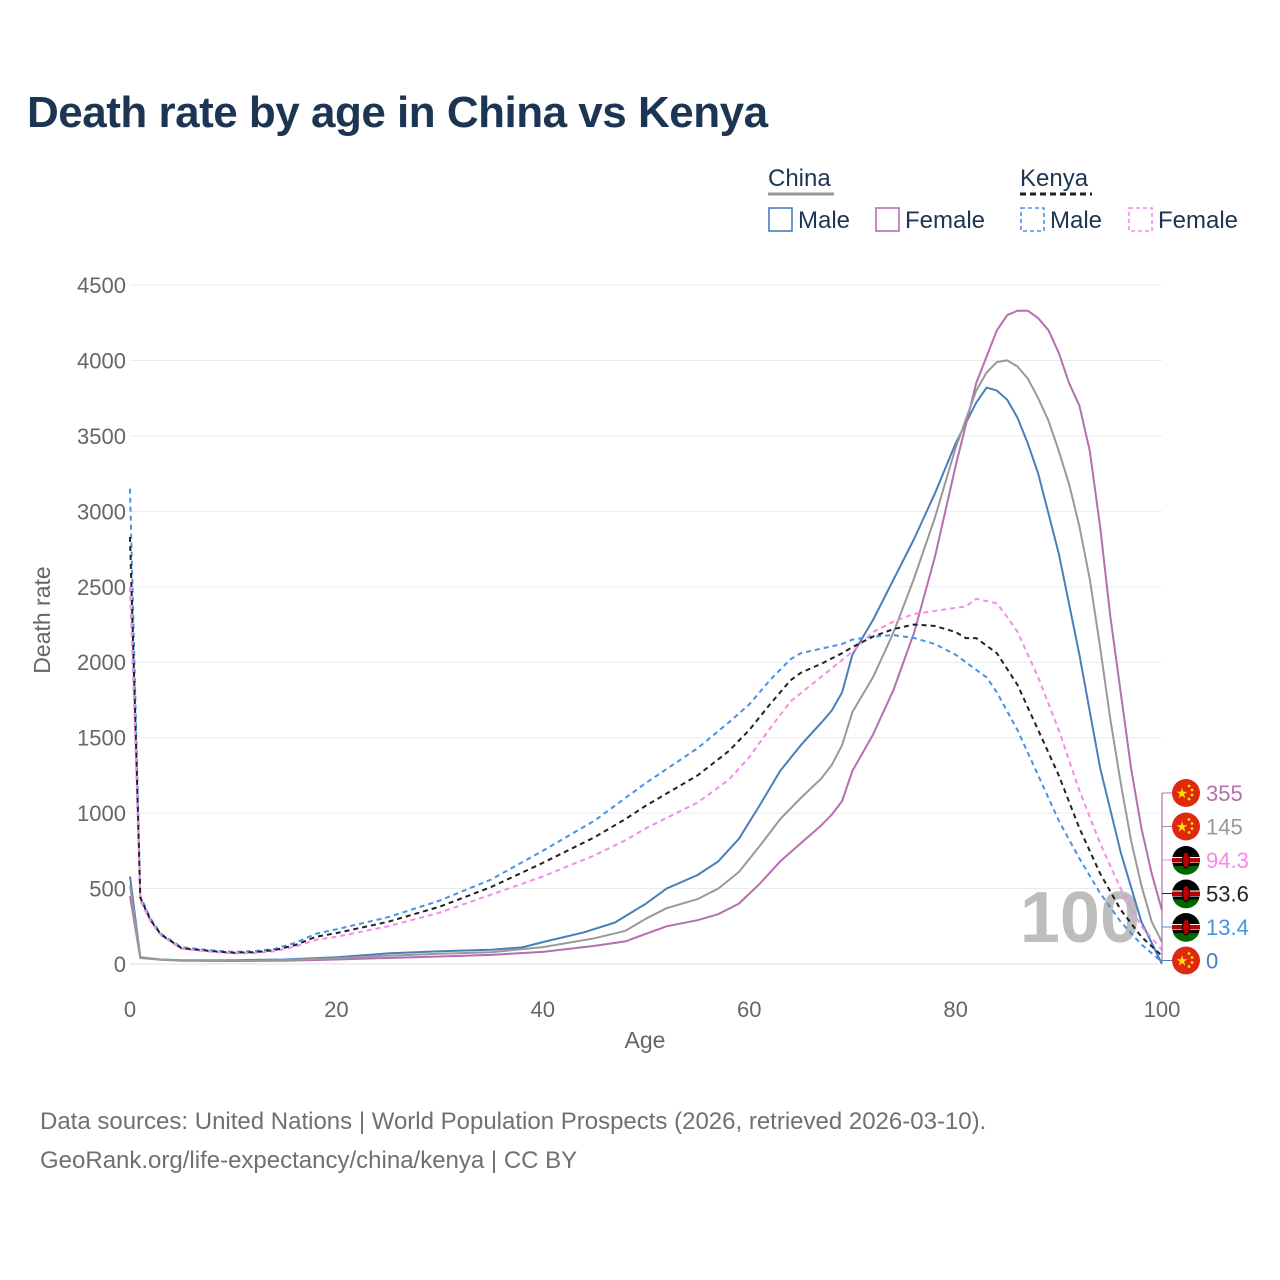 Image resolution: width=1280 pixels, height=1280 pixels. I want to click on y-tick-label-500: 500, so click(107, 889).